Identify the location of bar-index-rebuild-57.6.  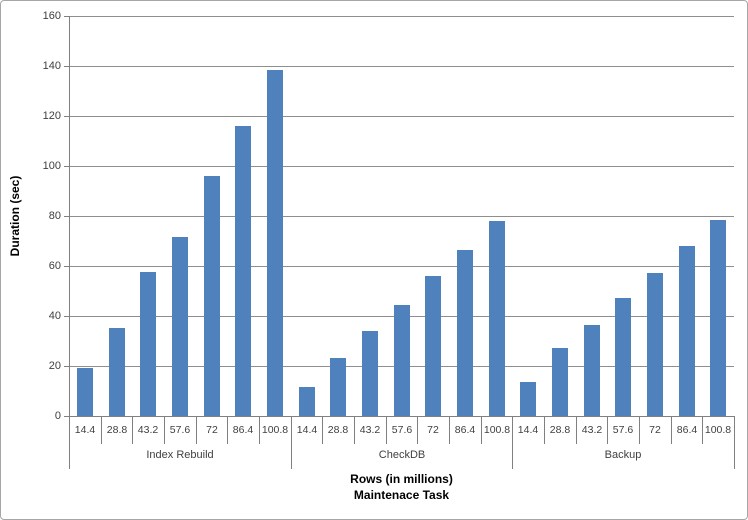
(180, 326).